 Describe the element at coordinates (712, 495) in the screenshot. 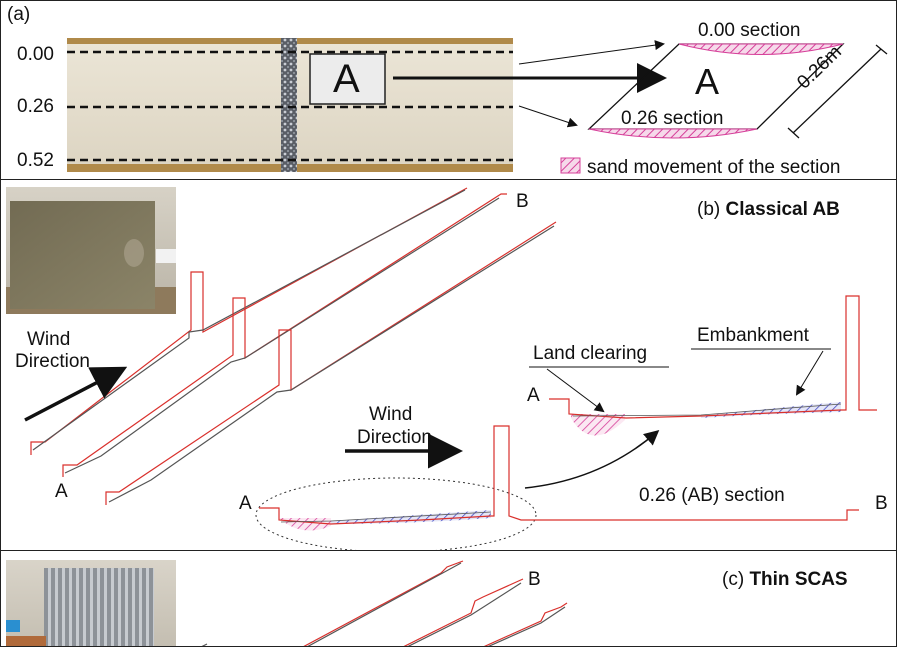

I see `section-label: 0.26 (AB) section` at that location.